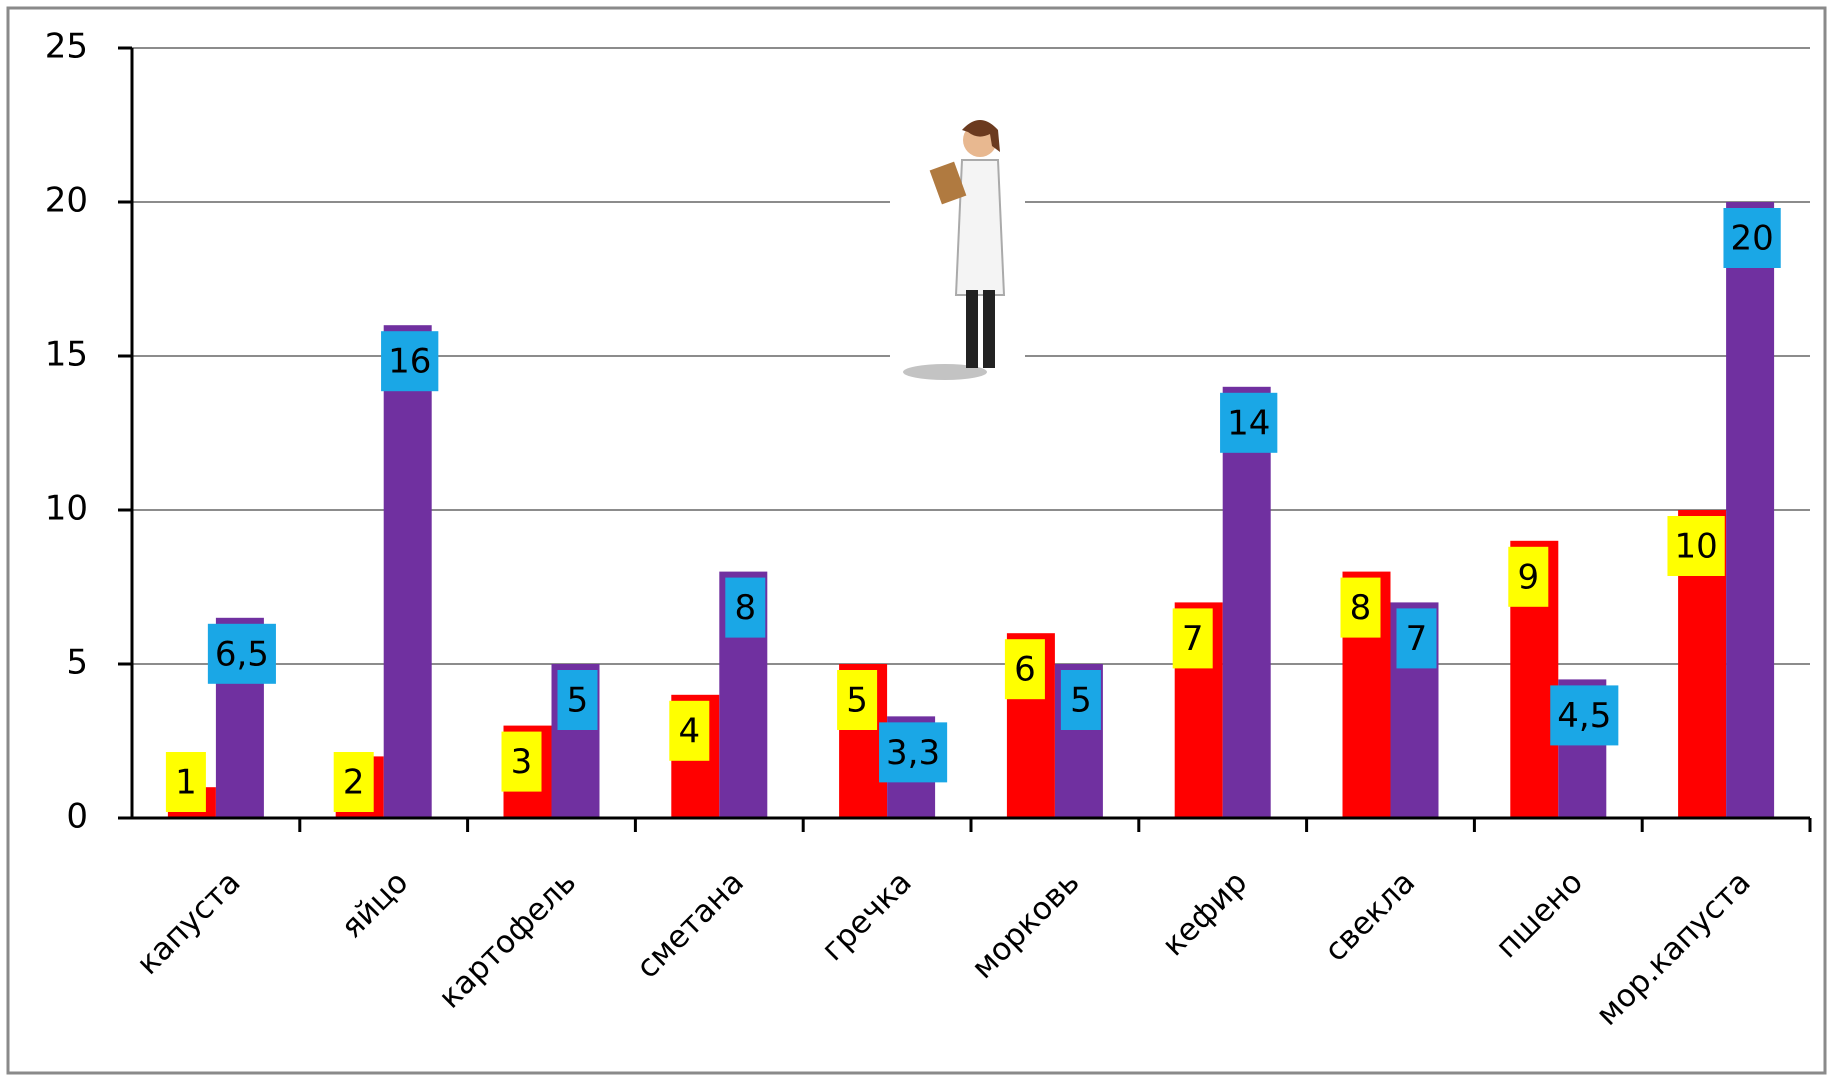  Describe the element at coordinates (1370, 916) in the screenshot. I see `x-tick-label: свекла` at that location.